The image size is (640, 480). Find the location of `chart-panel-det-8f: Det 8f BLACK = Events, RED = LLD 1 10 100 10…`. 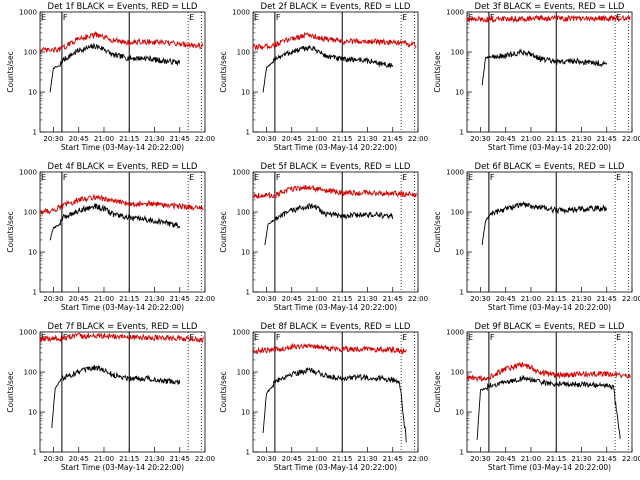

chart-panel-det-8f: Det 8f BLACK = Events, RED = LLD 1 10 100 10… is located at coordinates (320, 399).